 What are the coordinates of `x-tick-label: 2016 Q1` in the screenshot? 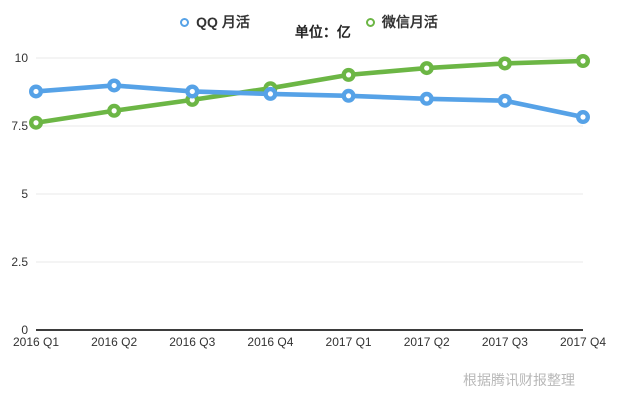 It's located at (36, 342).